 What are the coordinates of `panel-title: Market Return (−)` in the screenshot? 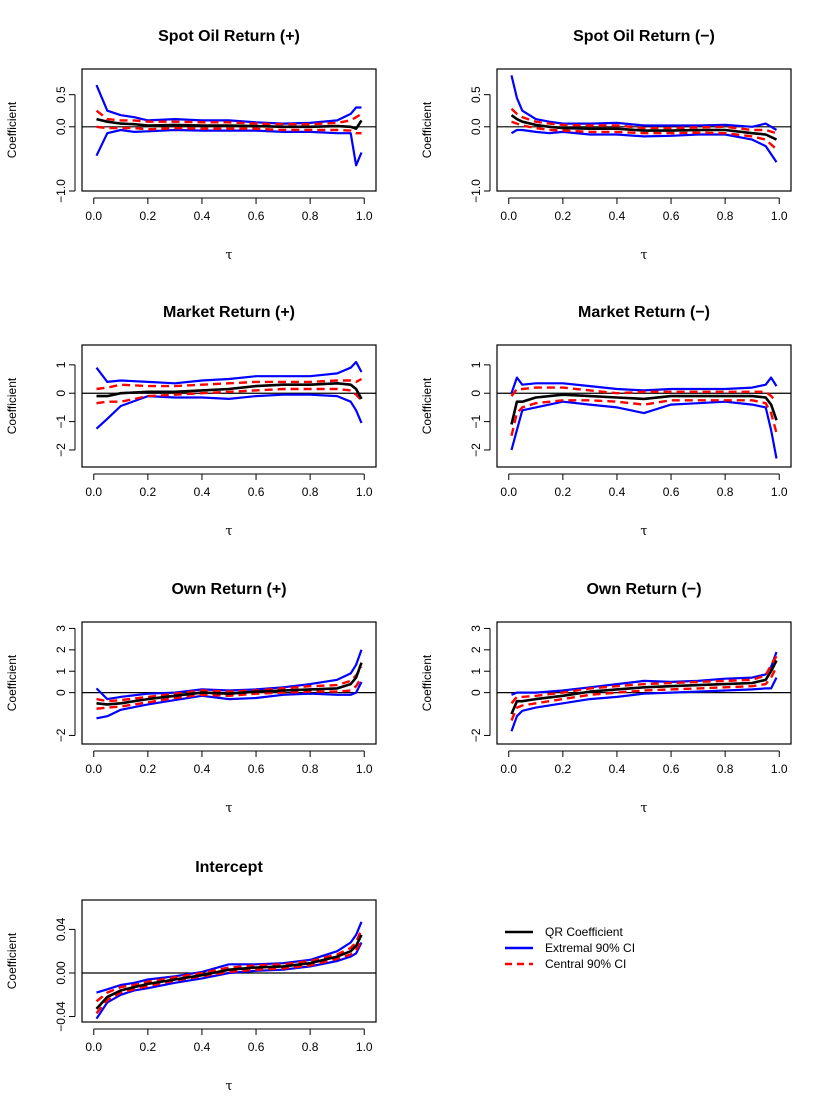 It's located at (644, 312).